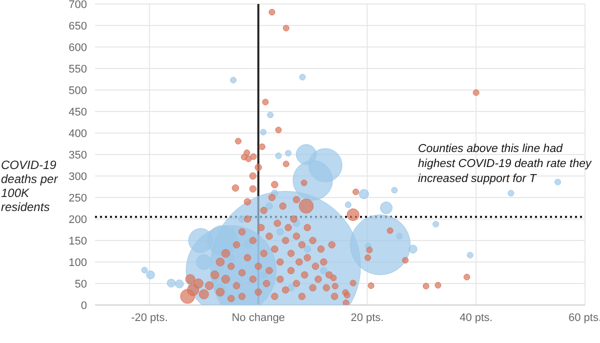 This screenshot has width=600, height=343. I want to click on y-tick-label: 100, so click(77, 262).